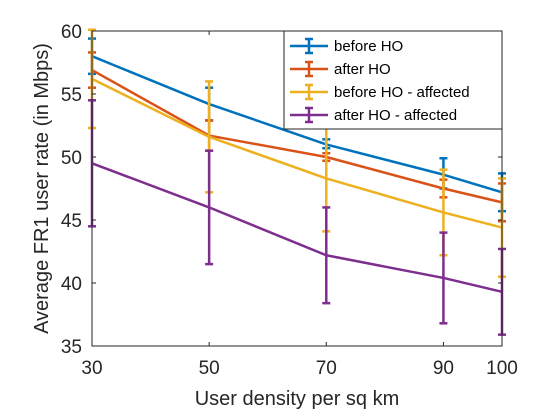 This screenshot has height=420, width=560. Describe the element at coordinates (71, 284) in the screenshot. I see `y-tick-label: 40` at that location.